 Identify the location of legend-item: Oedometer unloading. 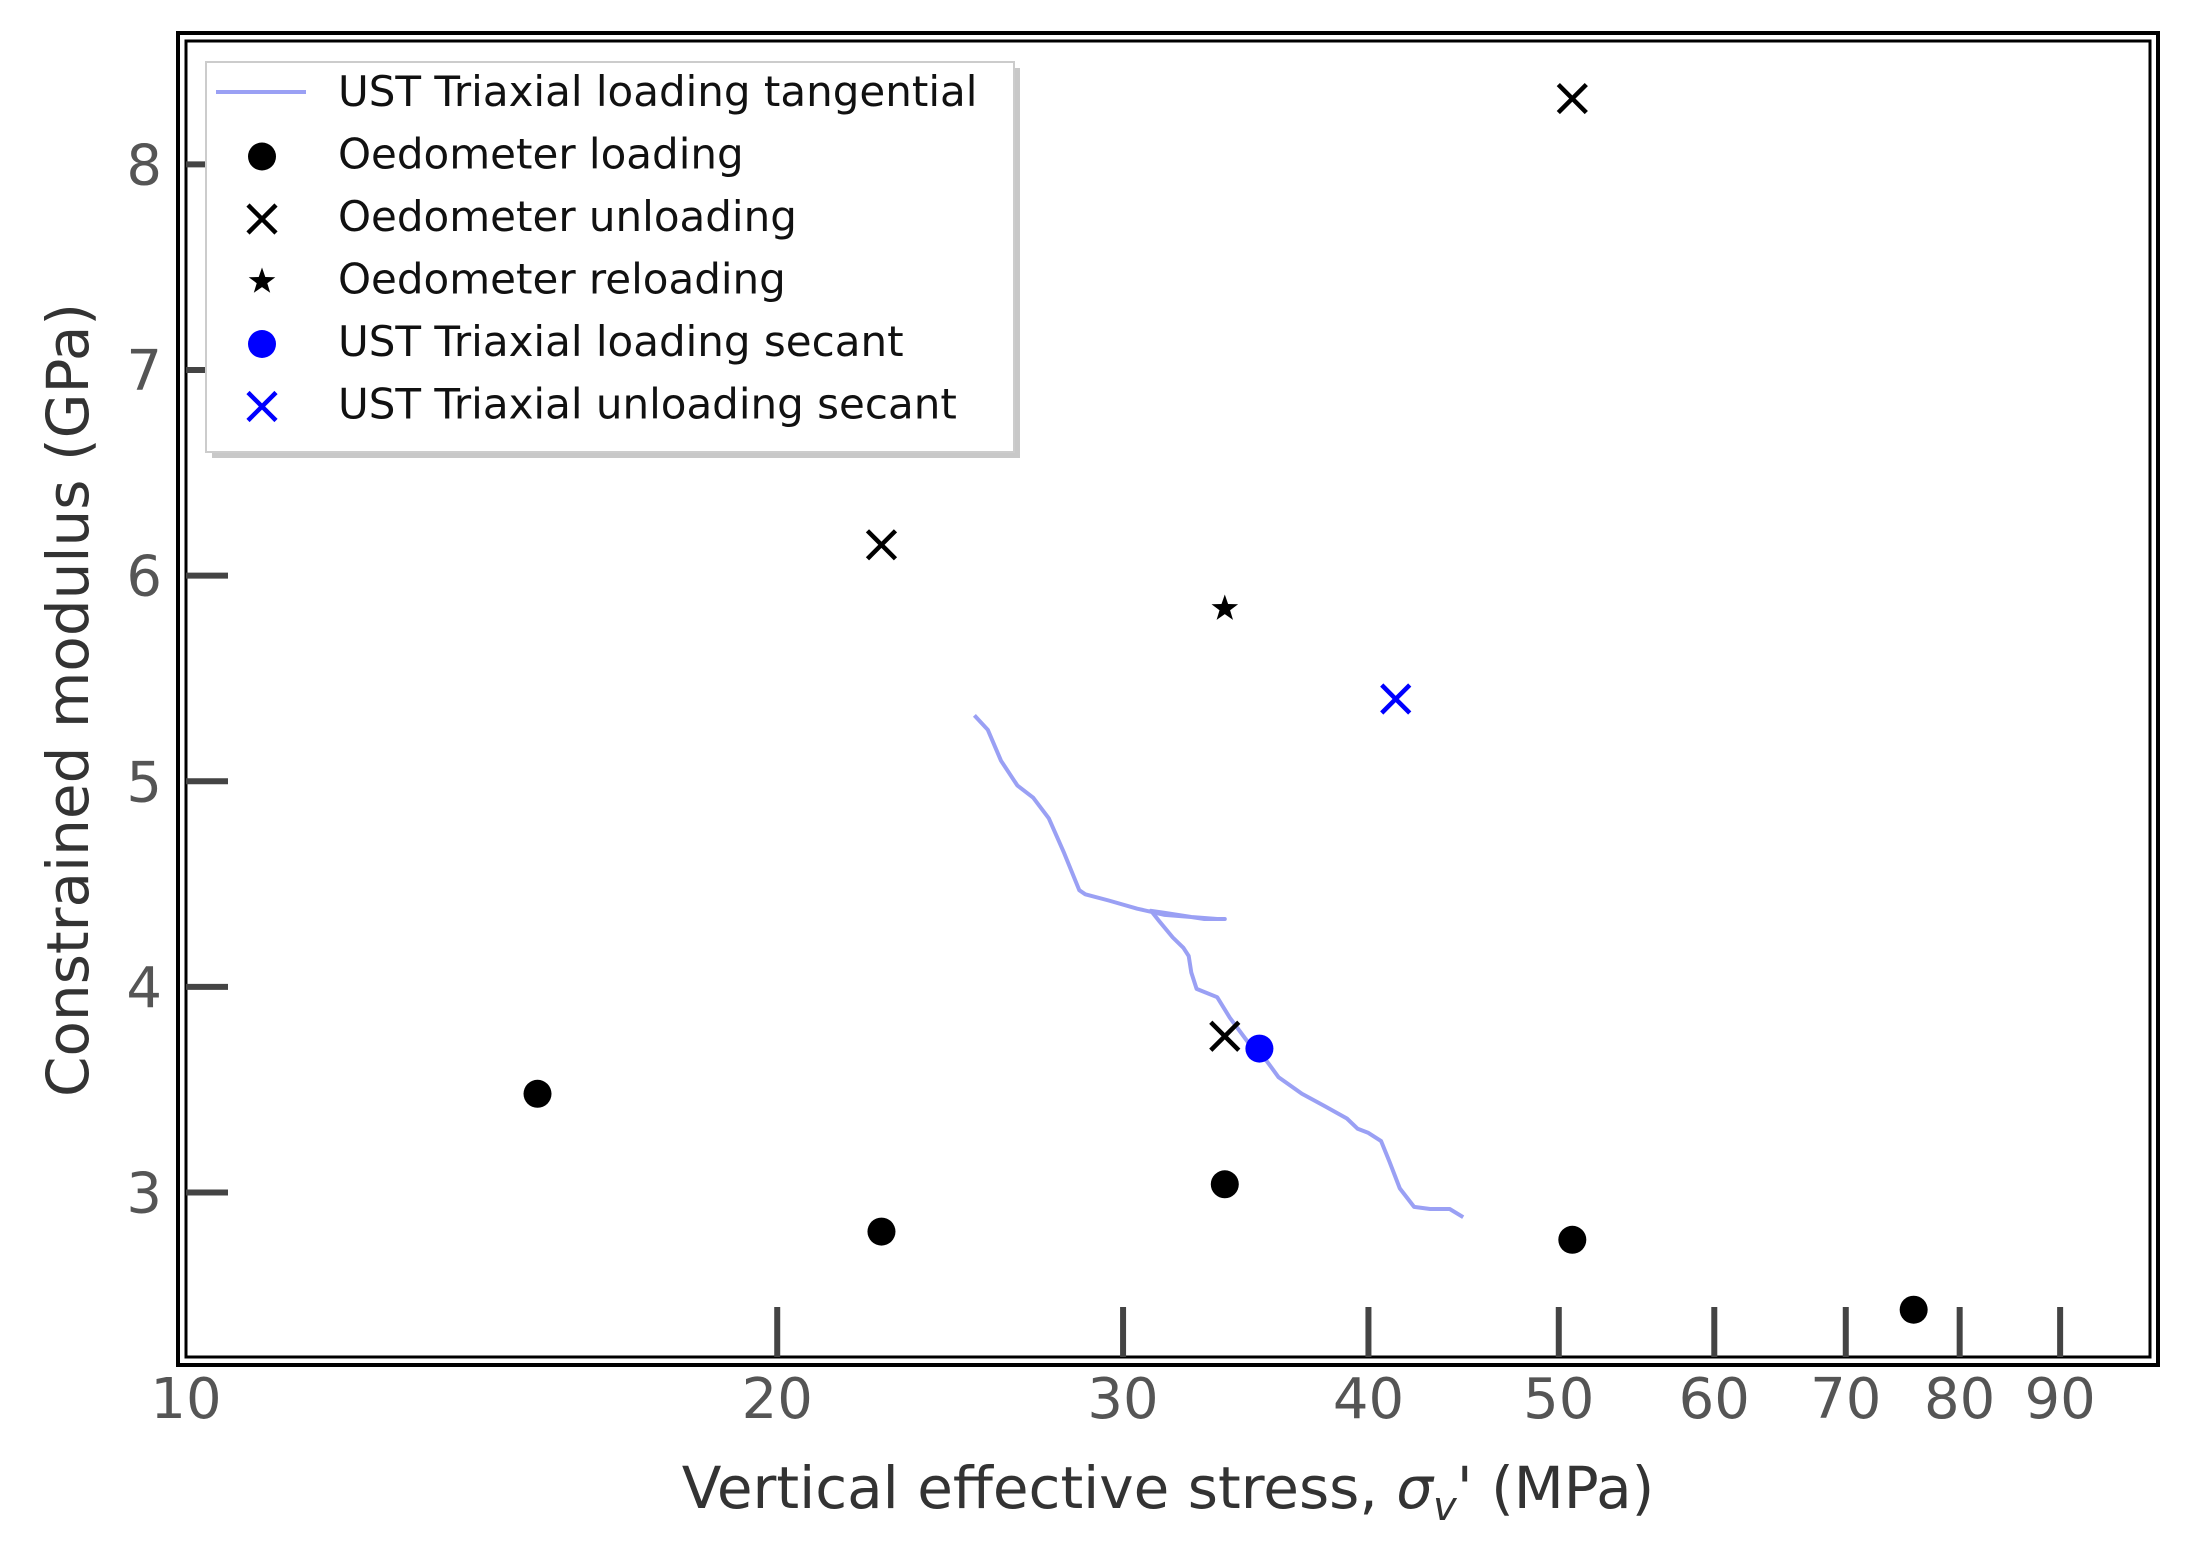
(521, 216).